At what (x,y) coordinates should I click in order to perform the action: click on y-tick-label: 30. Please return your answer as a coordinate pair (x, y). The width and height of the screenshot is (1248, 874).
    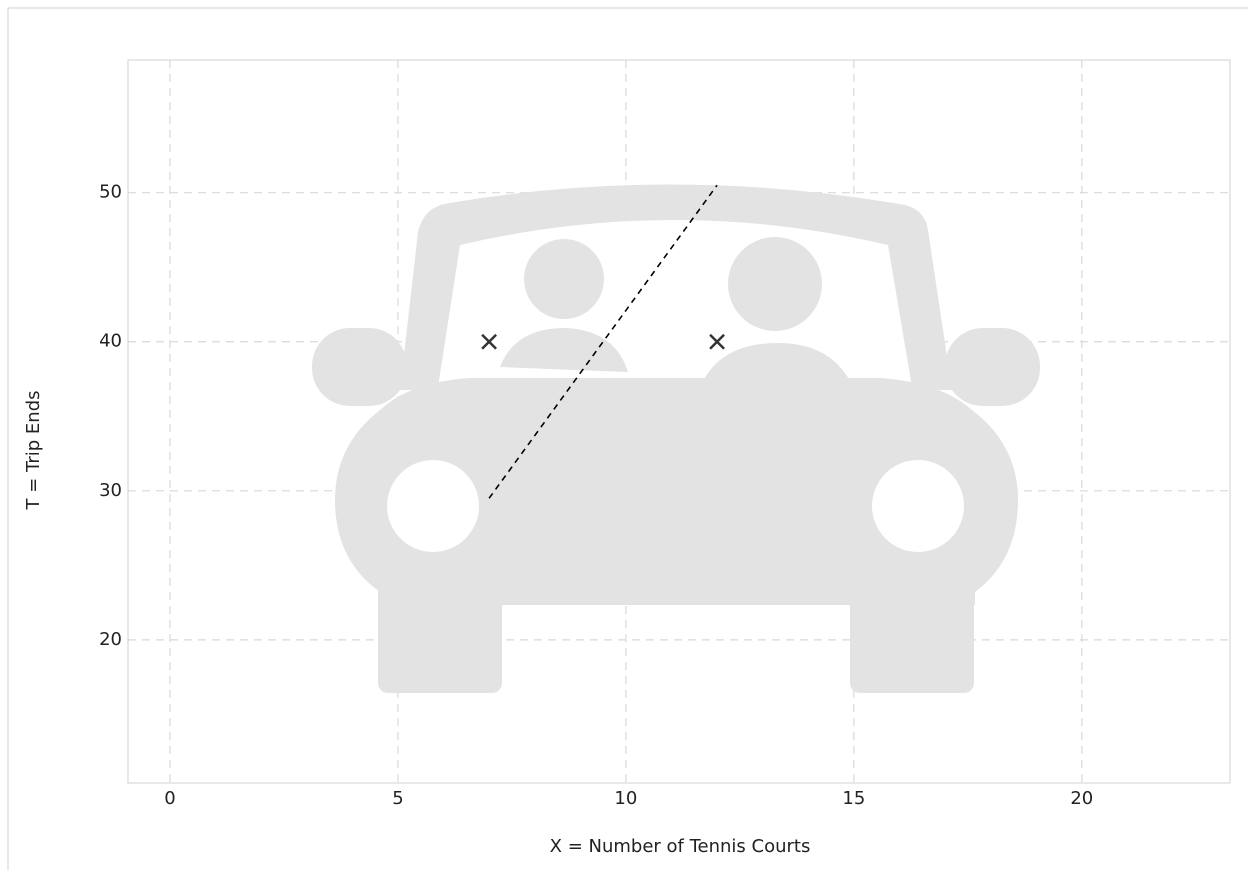
    Looking at the image, I should click on (110, 490).